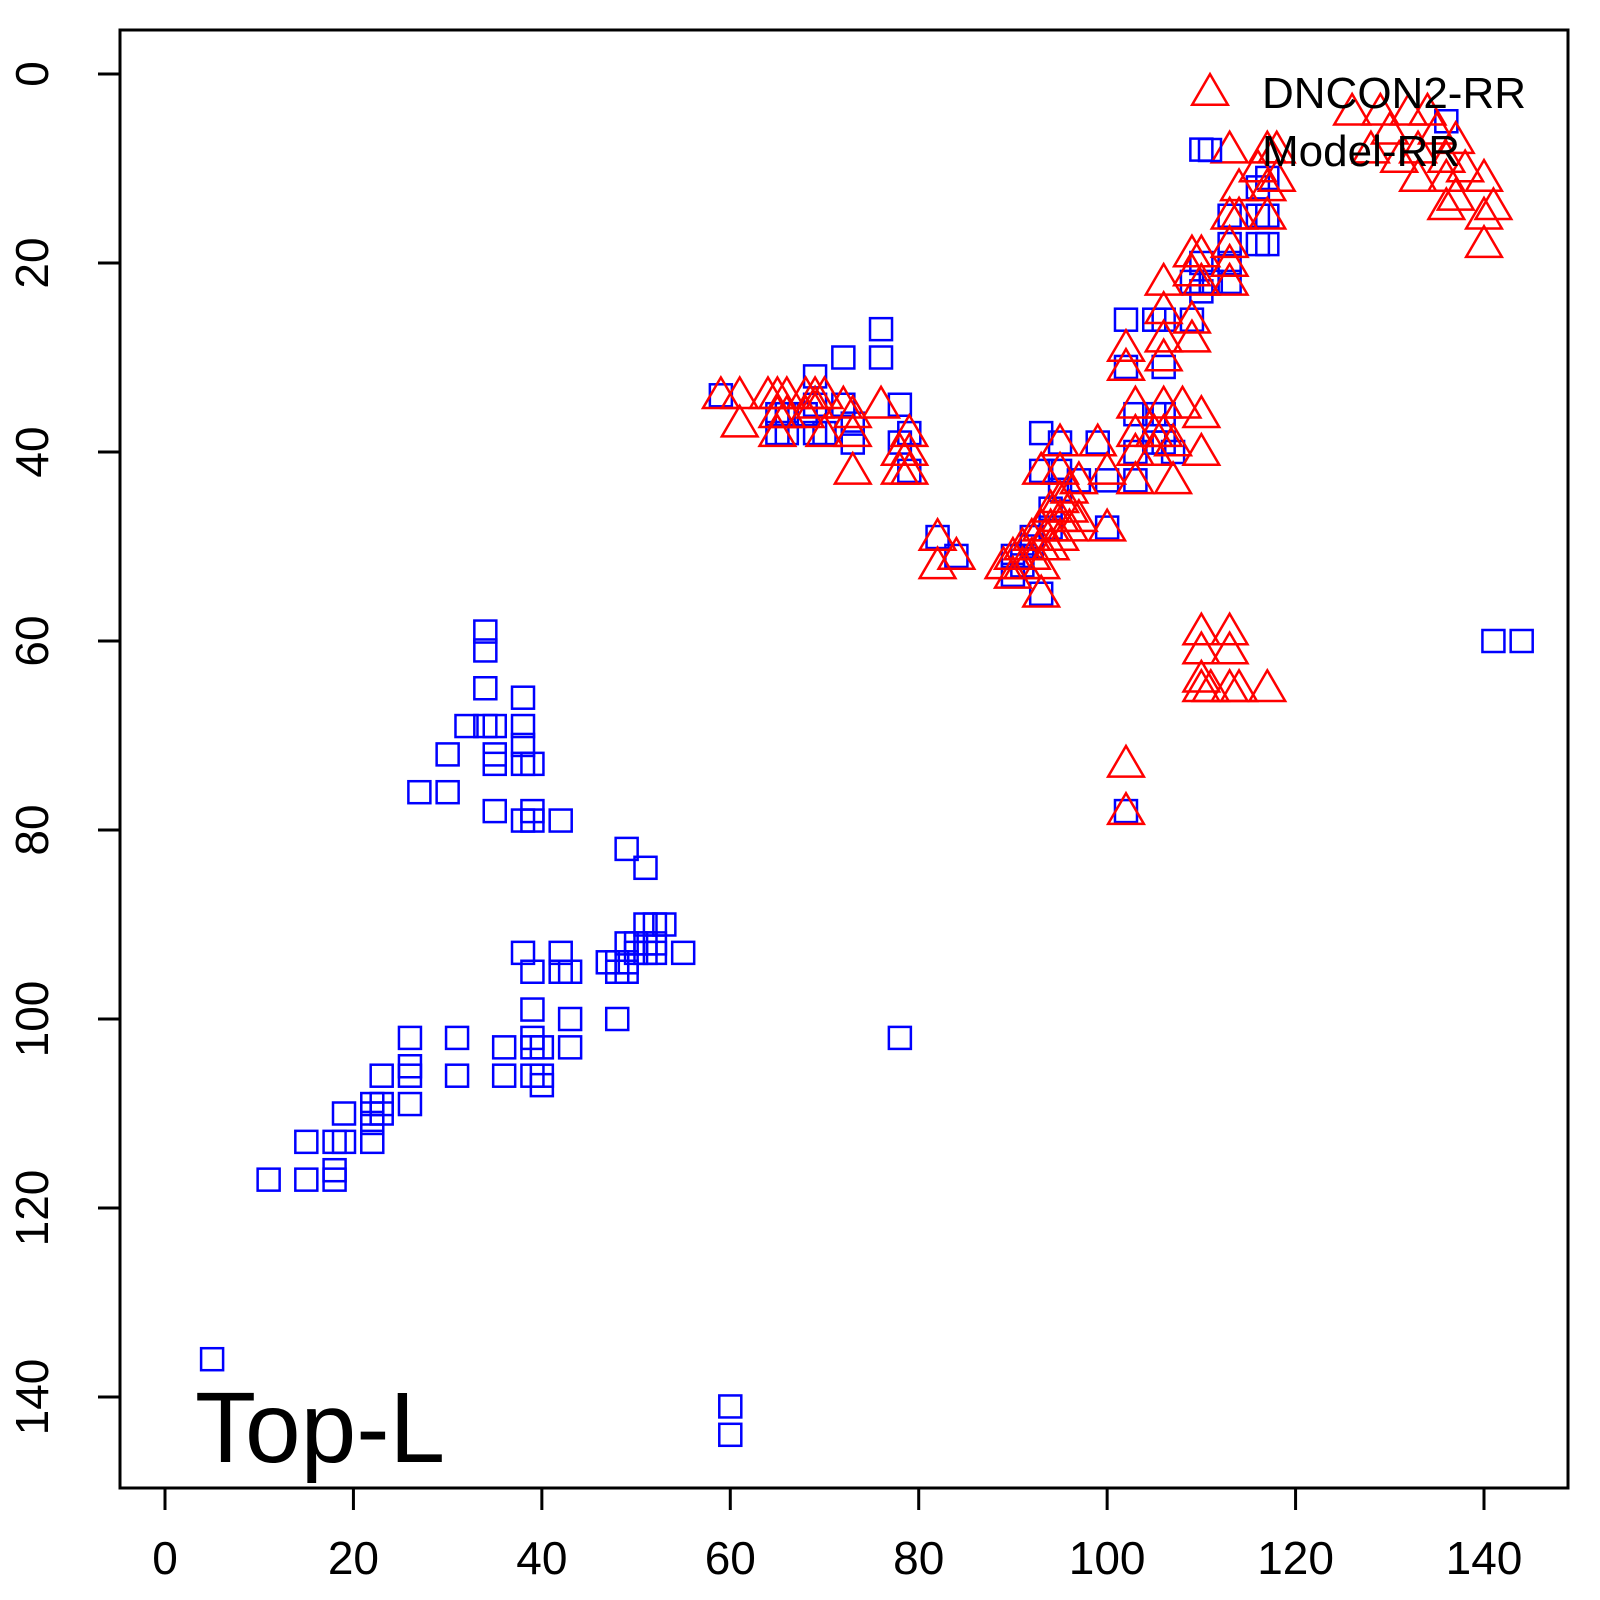 This screenshot has height=1600, width=1600. I want to click on x-axis: 0 20 40 60 80 100 120 140, so click(837, 1535).